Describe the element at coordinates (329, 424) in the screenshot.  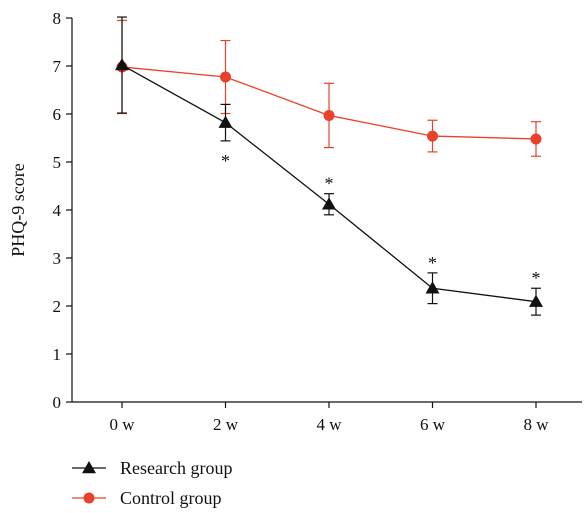
I see `x-tick-label: 4 w` at that location.